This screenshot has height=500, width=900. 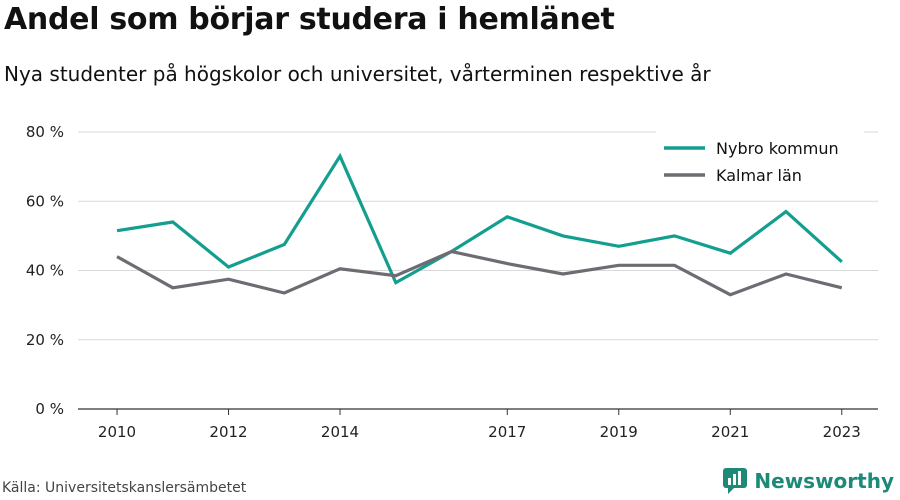 What do you see at coordinates (735, 481) in the screenshot?
I see `newsworthy-logo-icon` at bounding box center [735, 481].